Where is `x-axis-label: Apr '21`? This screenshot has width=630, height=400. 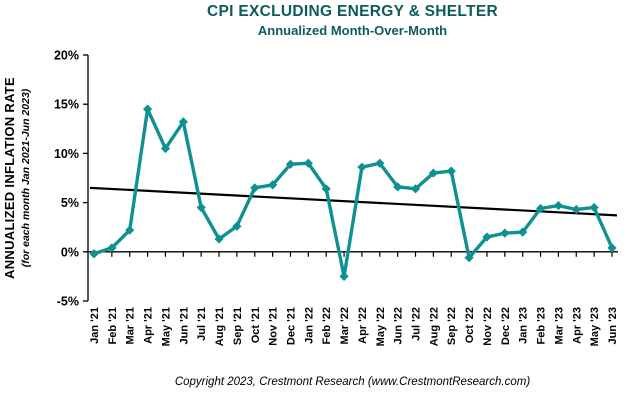 x-axis-label: Apr '21 is located at coordinates (149, 325).